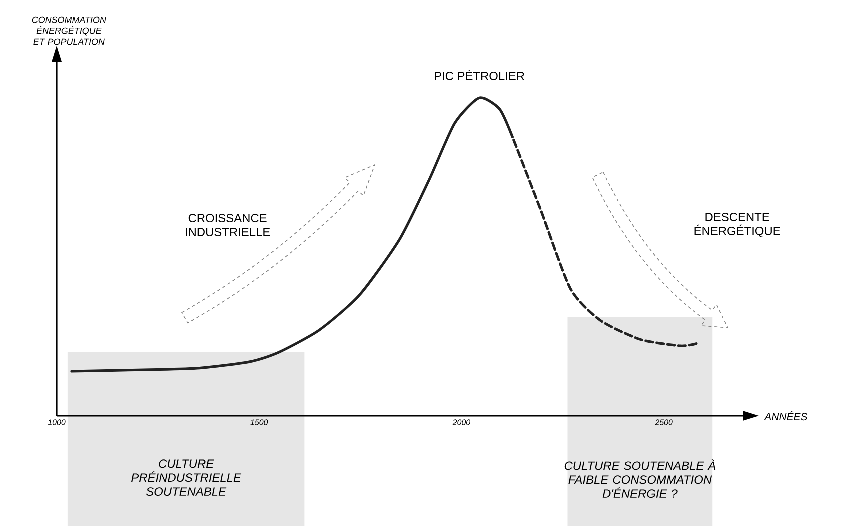  Describe the element at coordinates (228, 225) in the screenshot. I see `annotation: CROISSANCE INDUSTRIELLE` at that location.